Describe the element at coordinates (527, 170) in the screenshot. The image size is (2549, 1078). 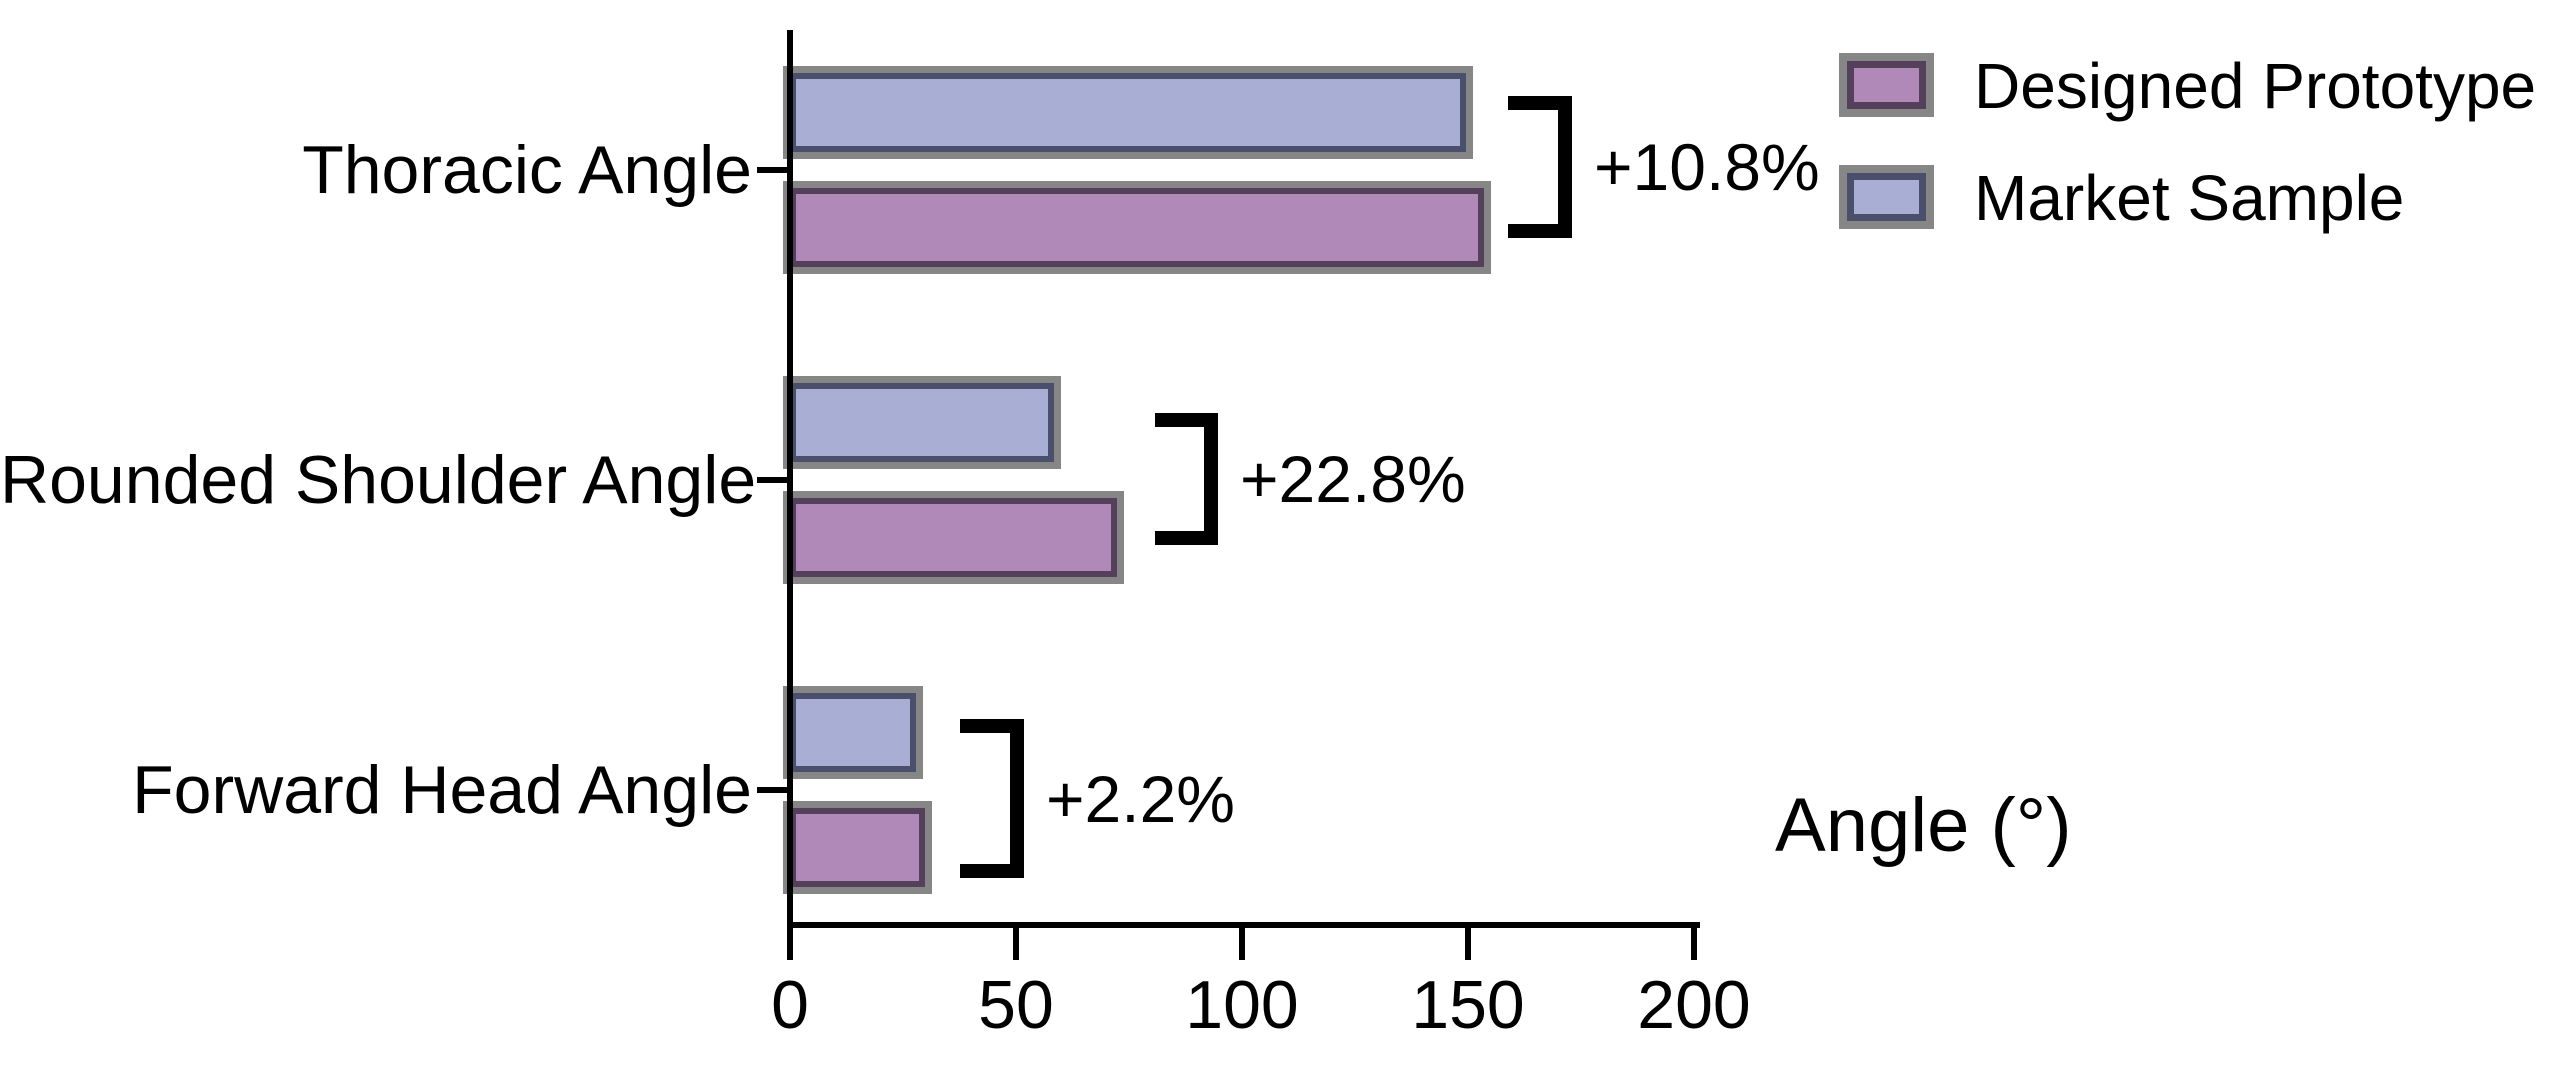
I see `category-label: Thoracic Angle` at that location.